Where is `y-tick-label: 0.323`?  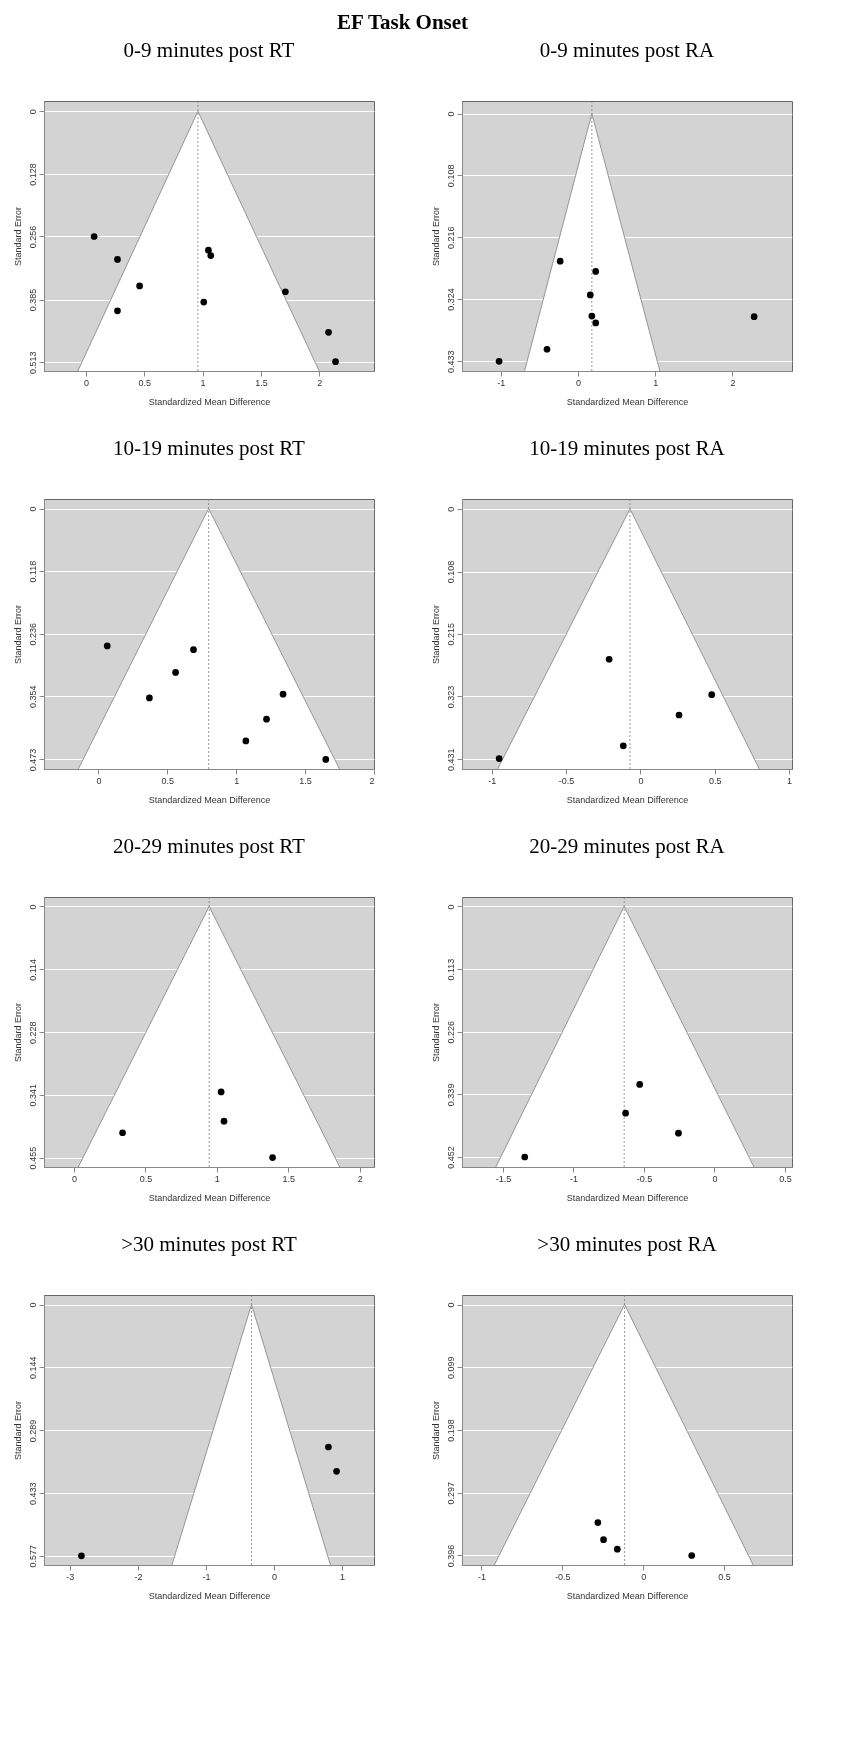 y-tick-label: 0.323 is located at coordinates (450, 697).